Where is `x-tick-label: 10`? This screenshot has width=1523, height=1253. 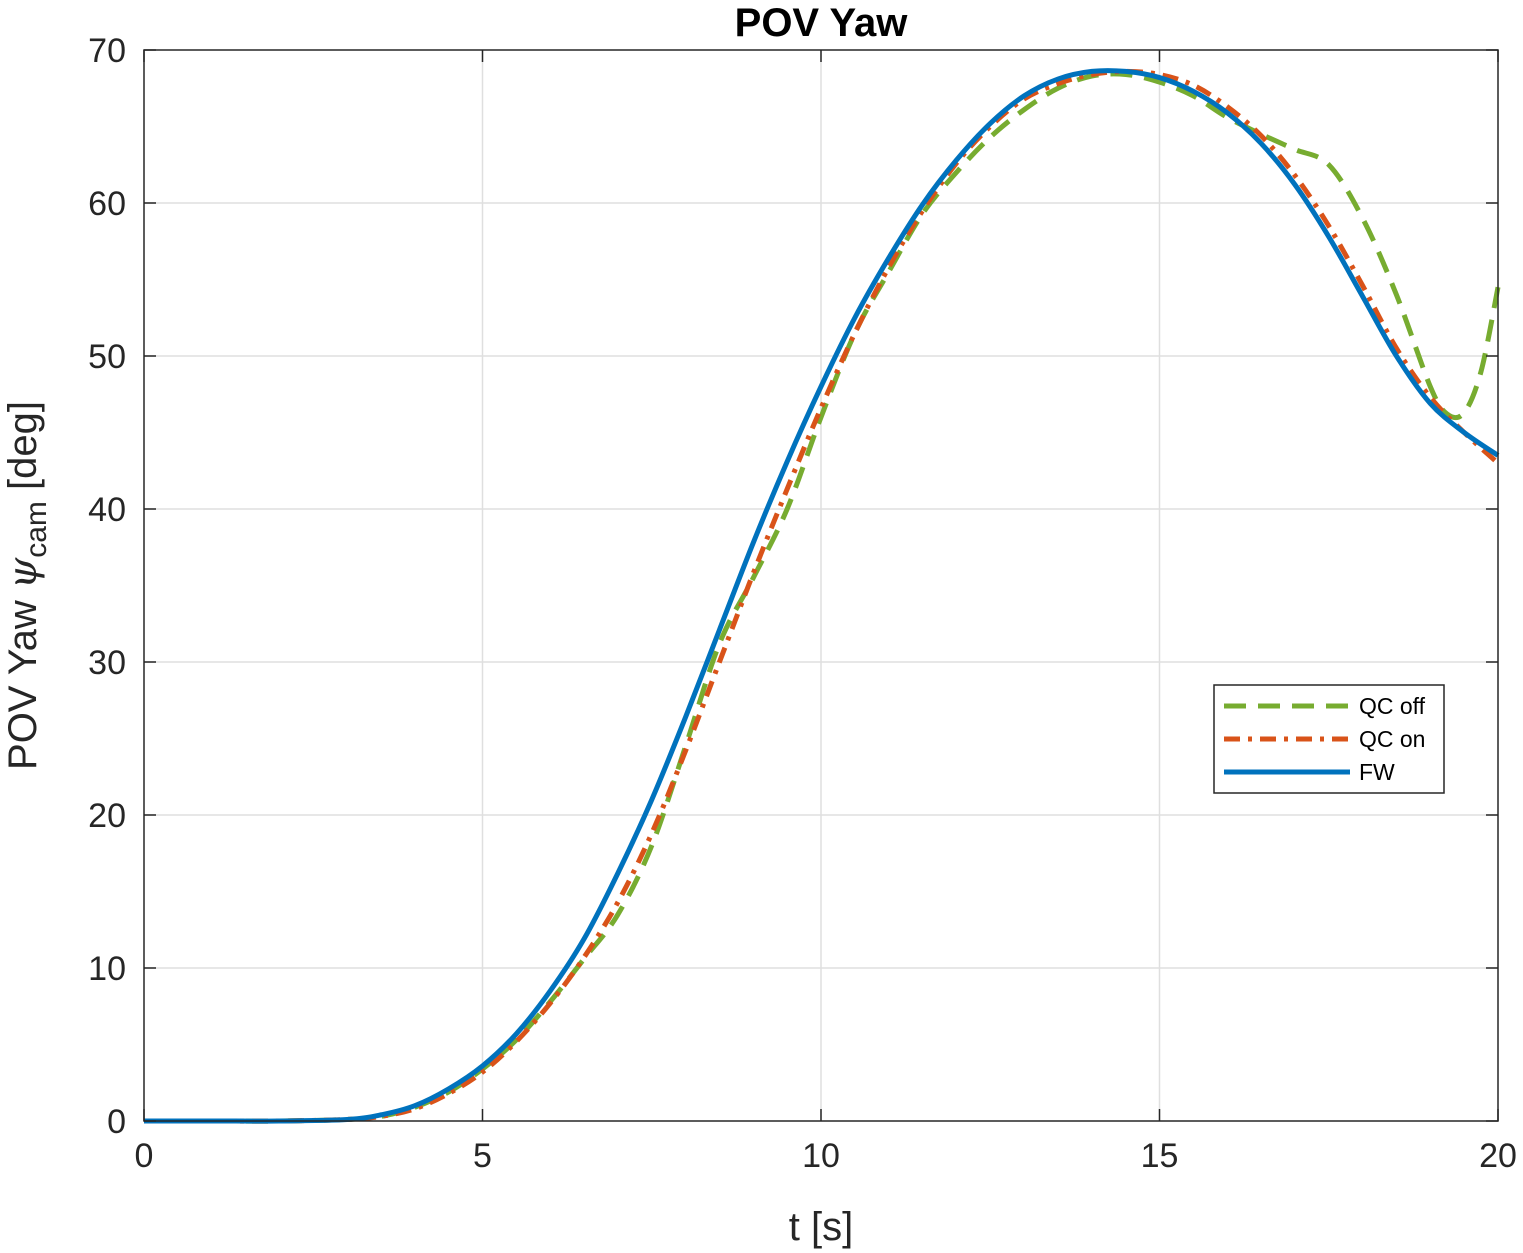 x-tick-label: 10 is located at coordinates (821, 1156).